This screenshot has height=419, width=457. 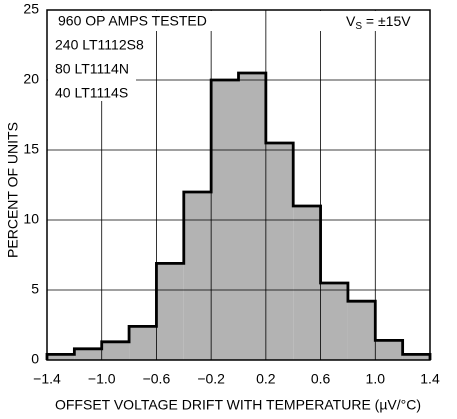 I want to click on x-tick-label: 1.0, so click(x=376, y=379).